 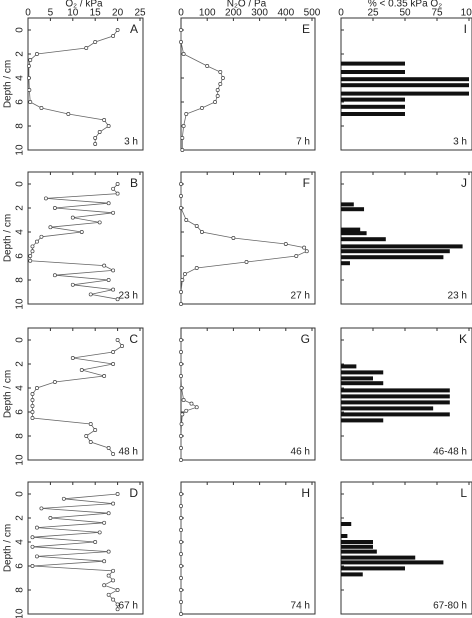 I want to click on x-tick-label: 5, so click(x=51, y=13).